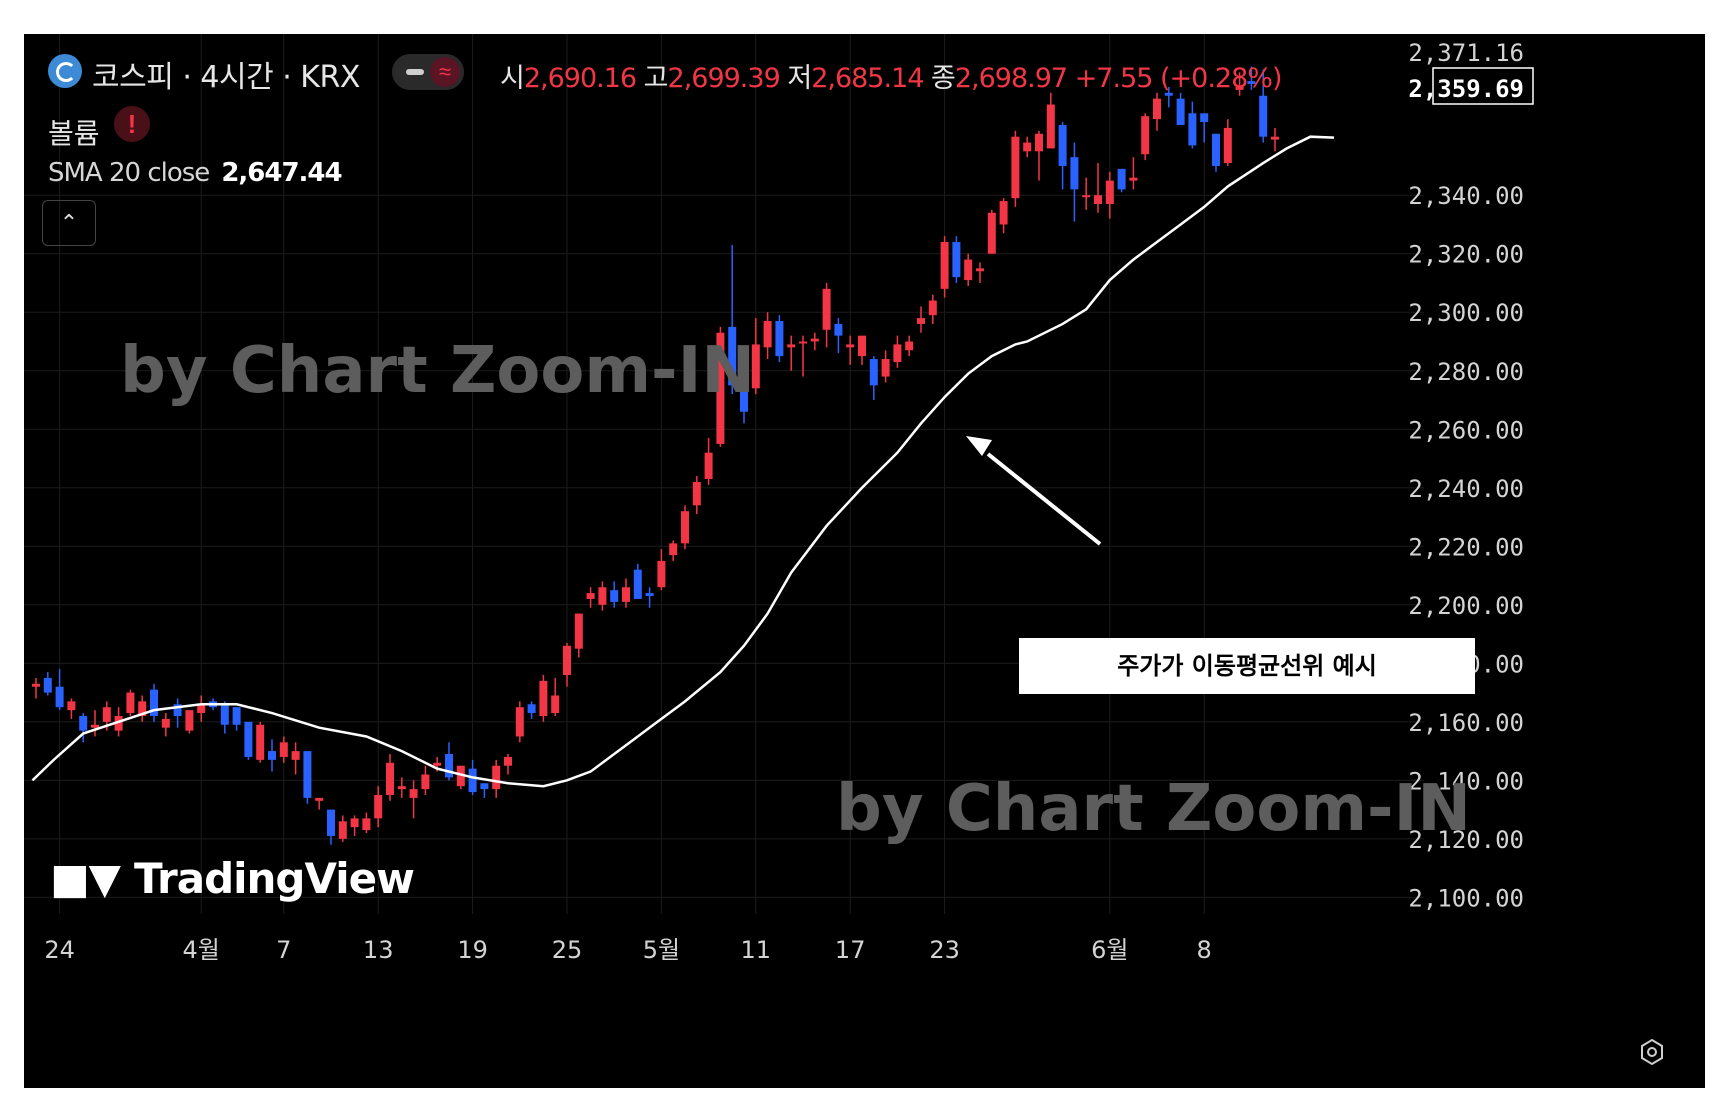  What do you see at coordinates (580, 78) in the screenshot?
I see `open-value: 2,690.16` at bounding box center [580, 78].